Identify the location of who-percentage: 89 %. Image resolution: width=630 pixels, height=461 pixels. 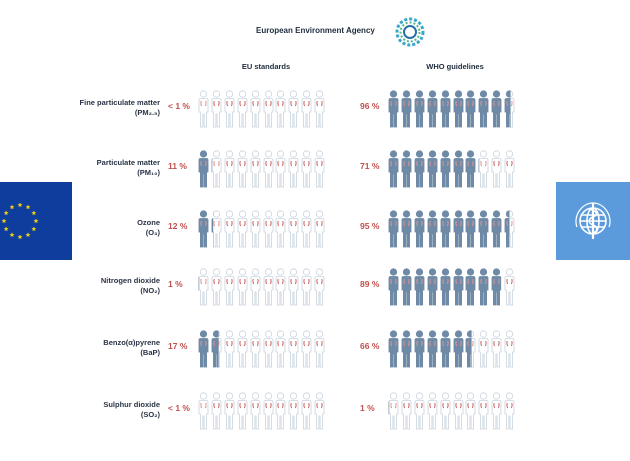
(370, 284).